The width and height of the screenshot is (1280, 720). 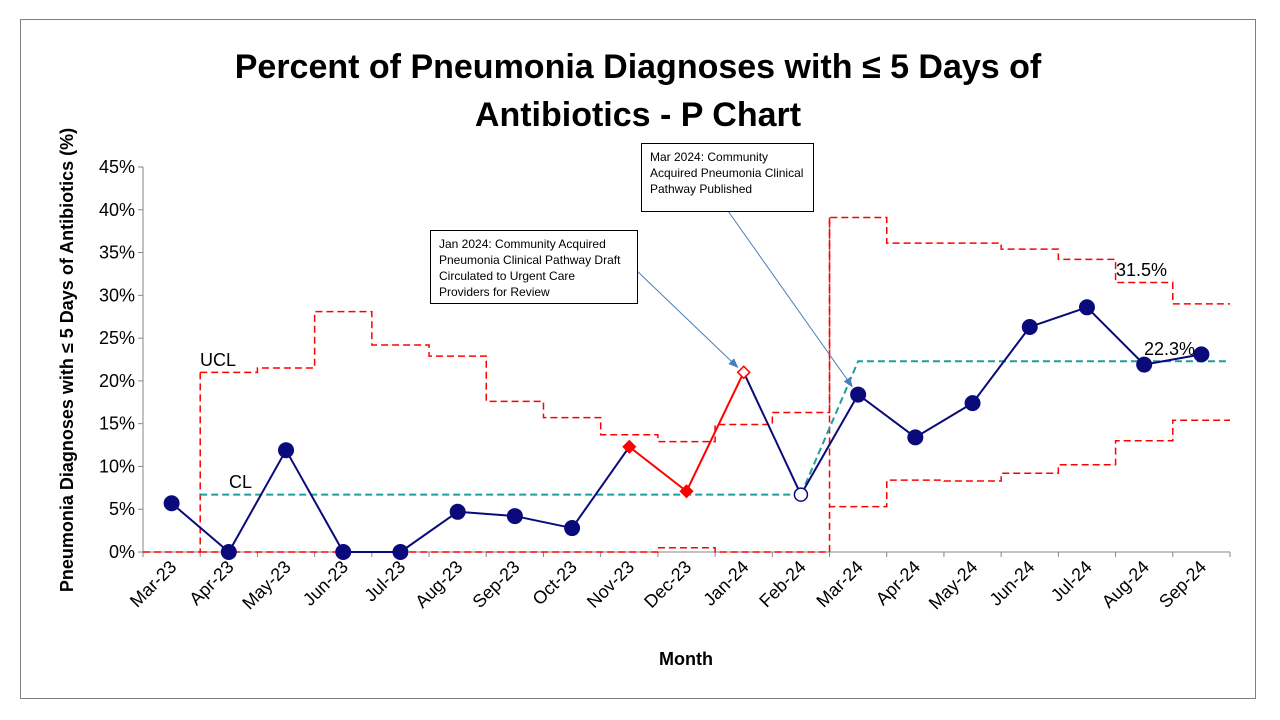 I want to click on y-tick-label: 5%, so click(x=122, y=509).